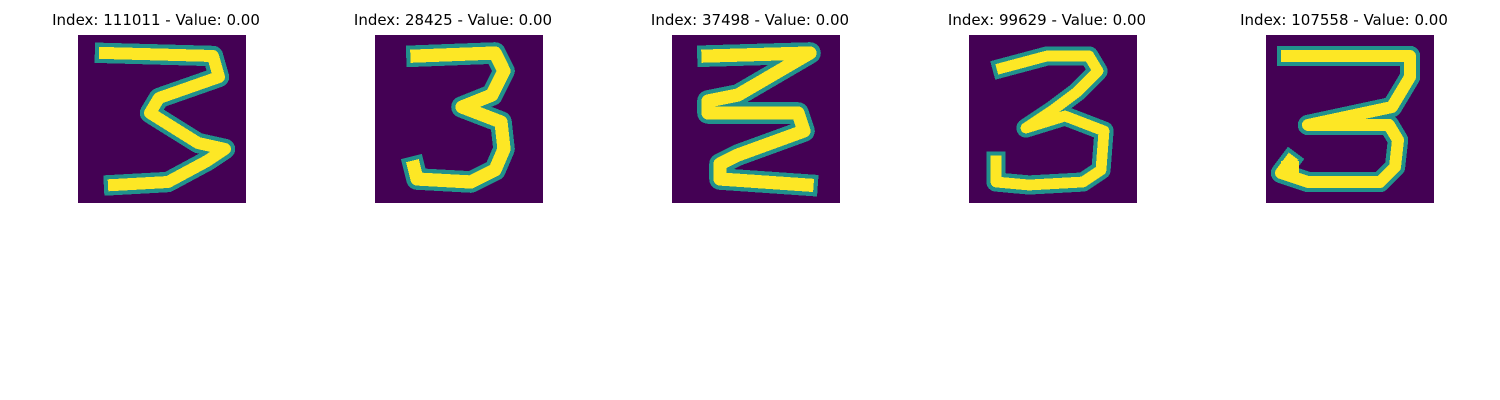  Describe the element at coordinates (453, 20) in the screenshot. I see `panel-title: Index: 28425 - Value: 0.00` at that location.